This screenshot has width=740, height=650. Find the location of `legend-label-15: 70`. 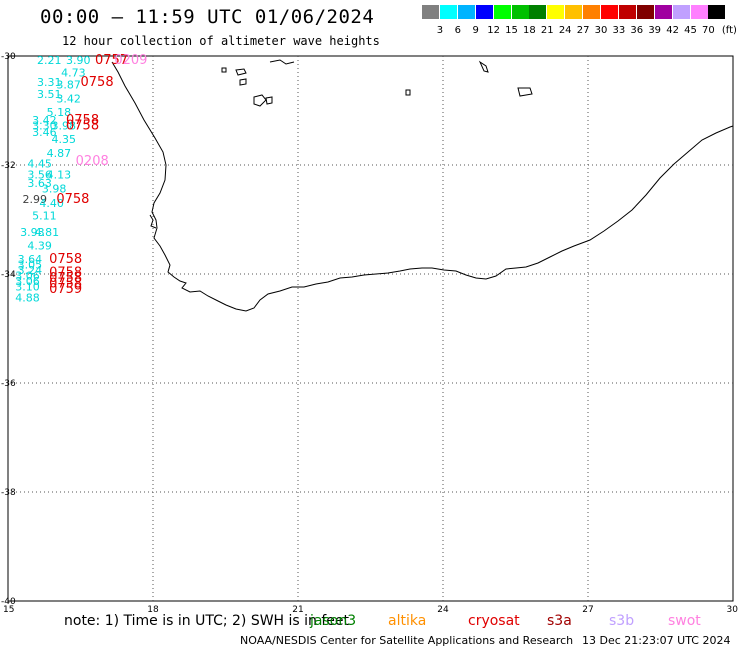

legend-label-15: 70 is located at coordinates (708, 30).